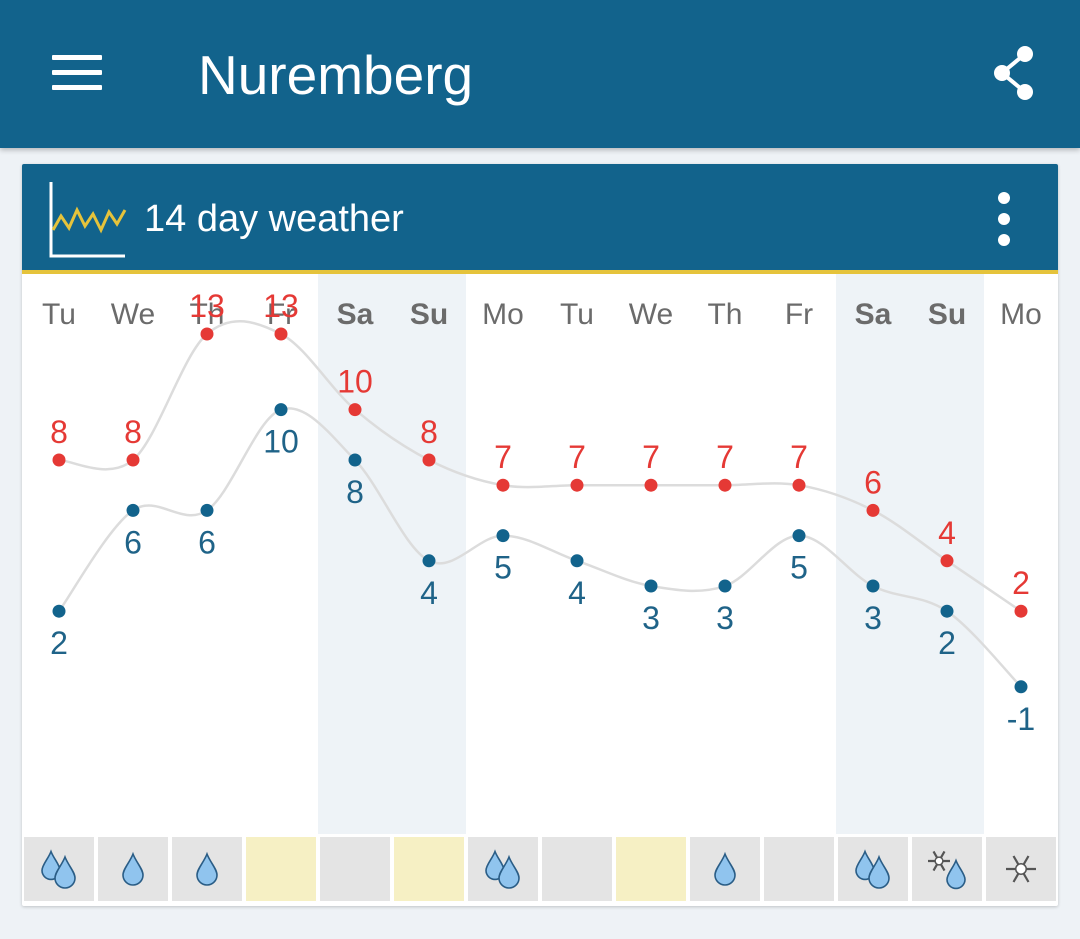  What do you see at coordinates (336, 75) in the screenshot?
I see `app-title: Nuremberg` at bounding box center [336, 75].